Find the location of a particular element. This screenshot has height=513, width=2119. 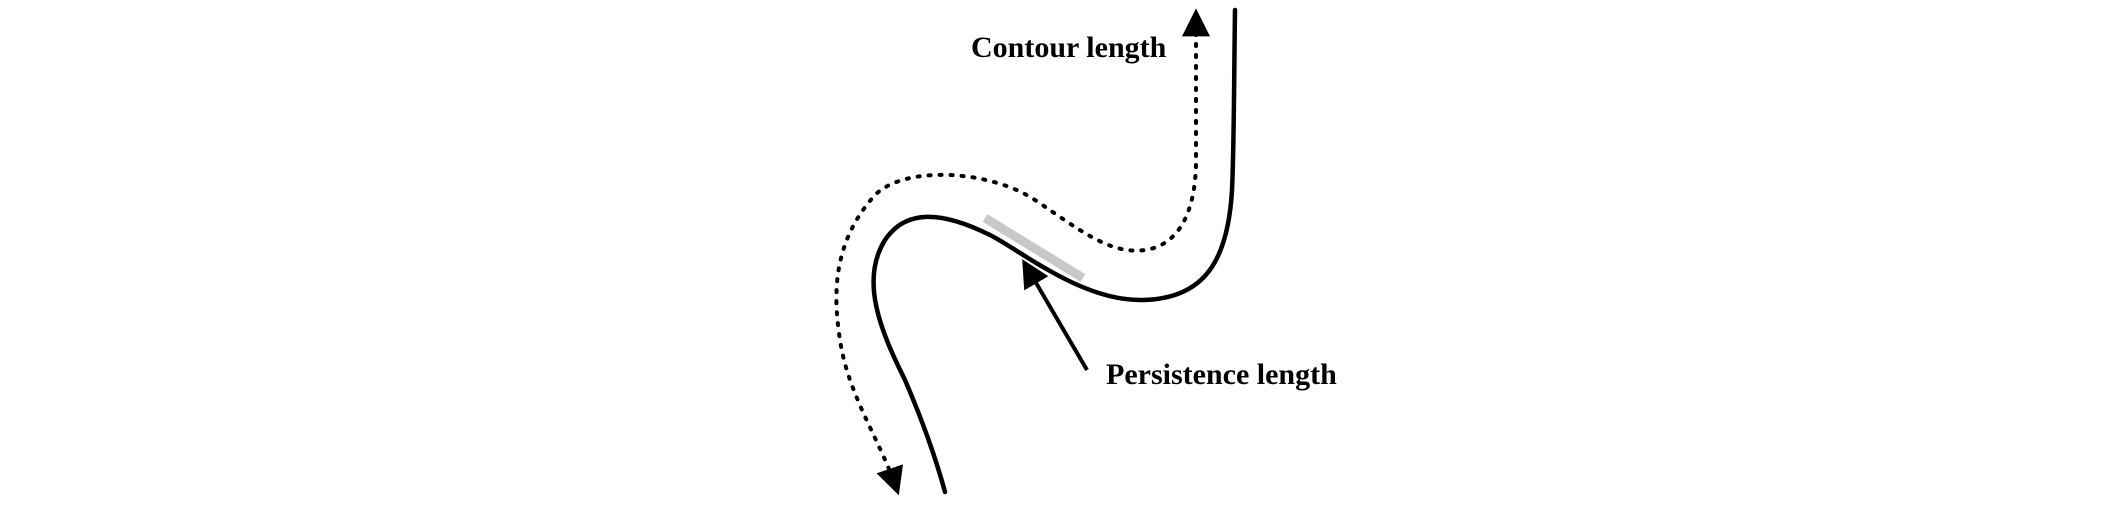

contour-length-label: Contour length is located at coordinates (1069, 47).